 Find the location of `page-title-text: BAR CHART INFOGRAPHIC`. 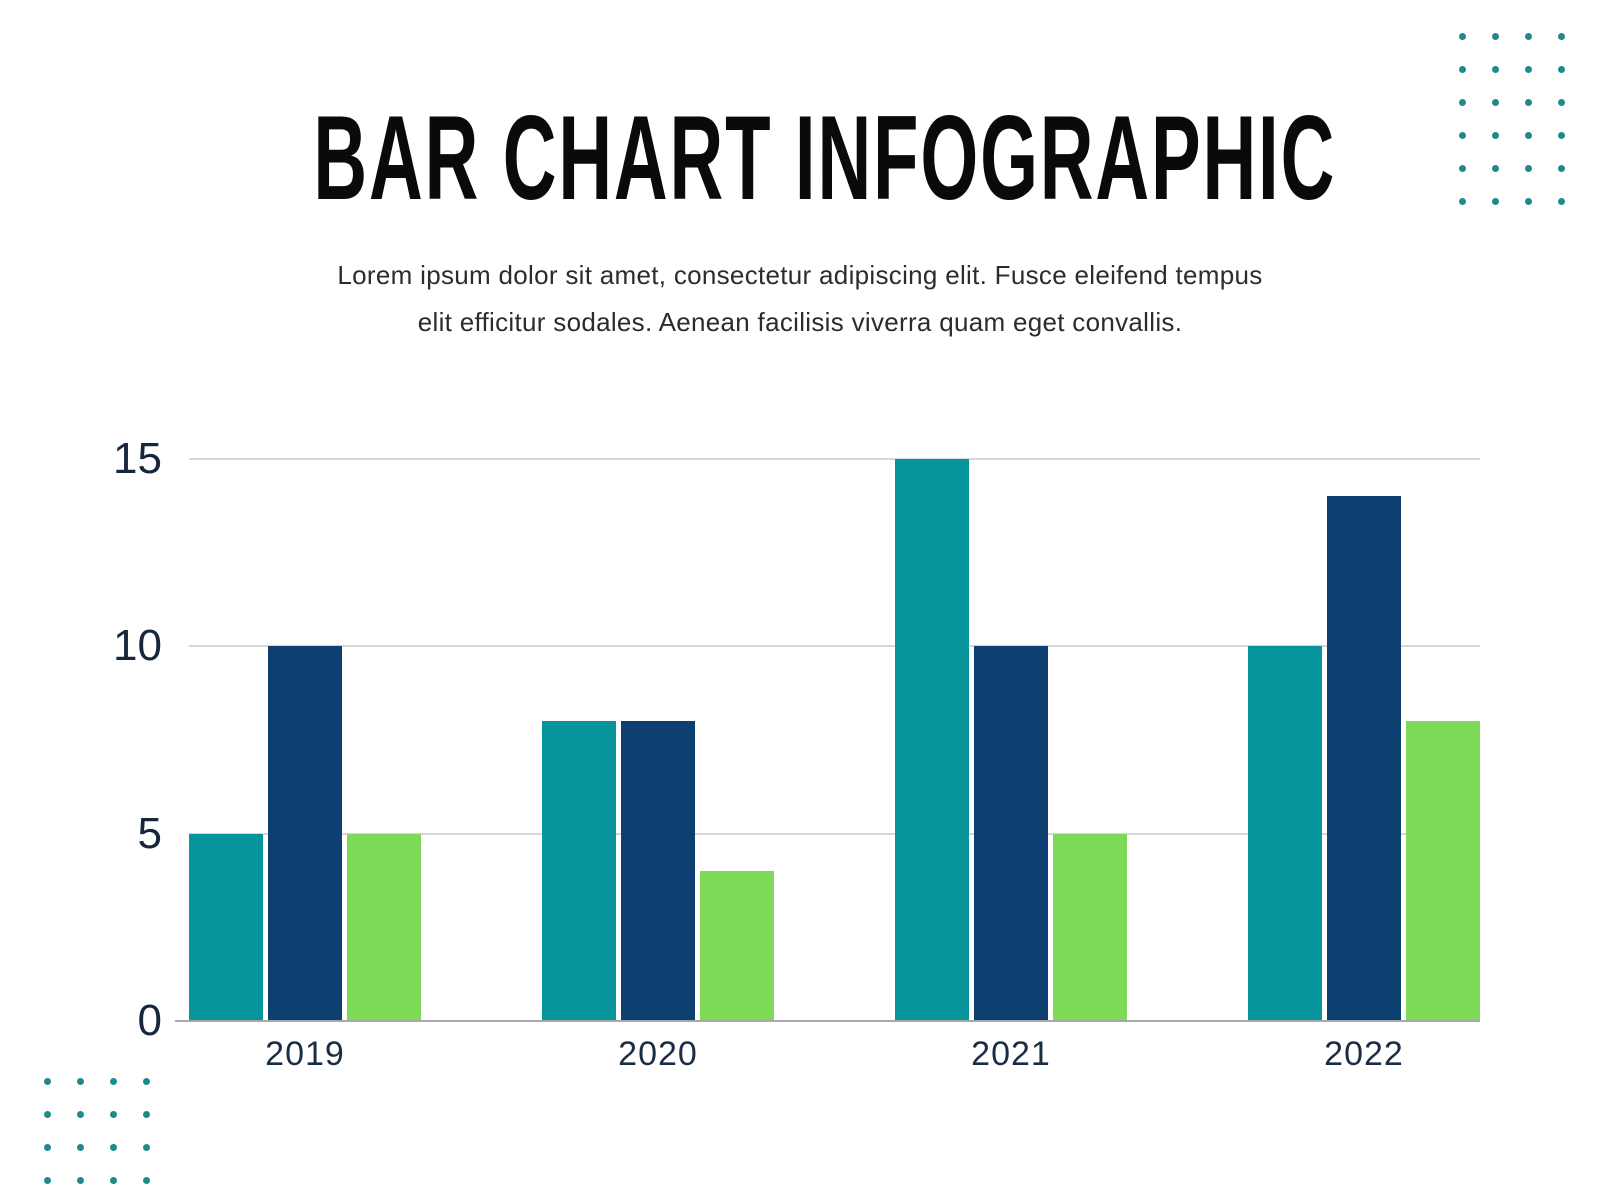

page-title-text: BAR CHART INFOGRAPHIC is located at coordinates (825, 158).